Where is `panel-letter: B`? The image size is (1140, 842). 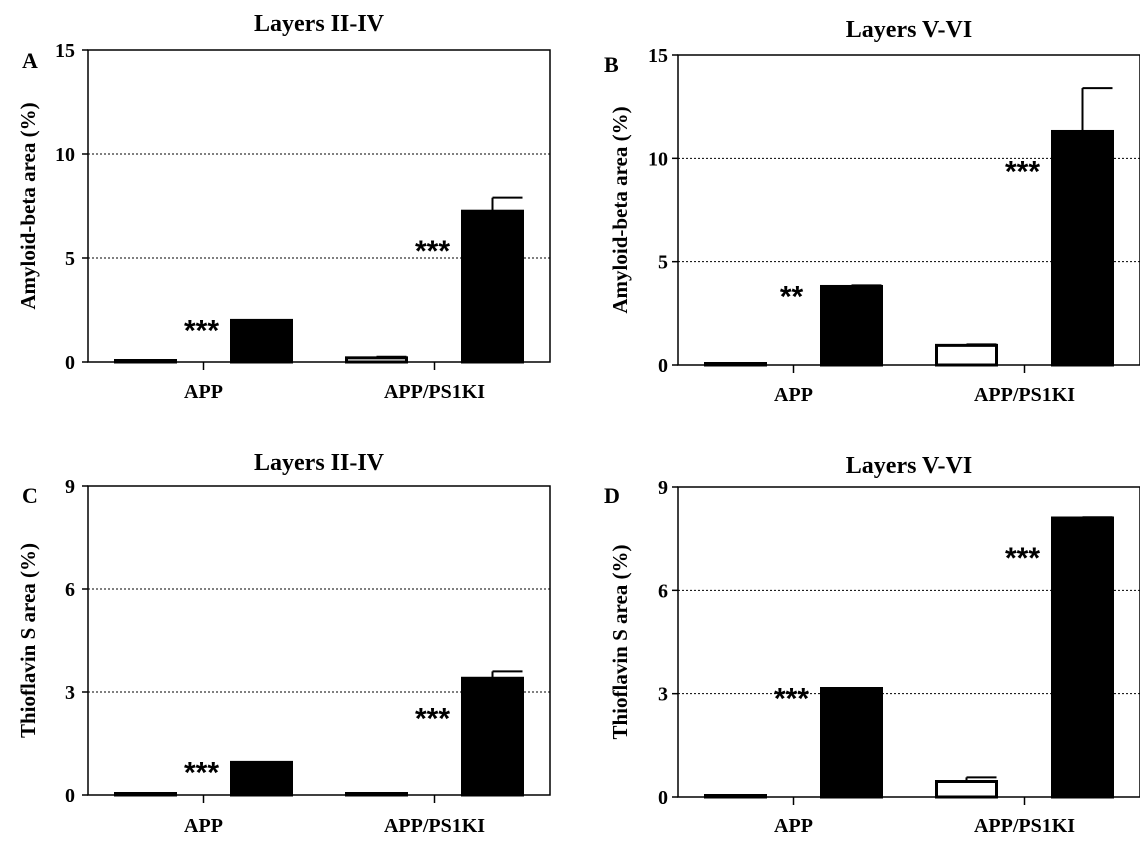
panel-letter: B is located at coordinates (611, 64).